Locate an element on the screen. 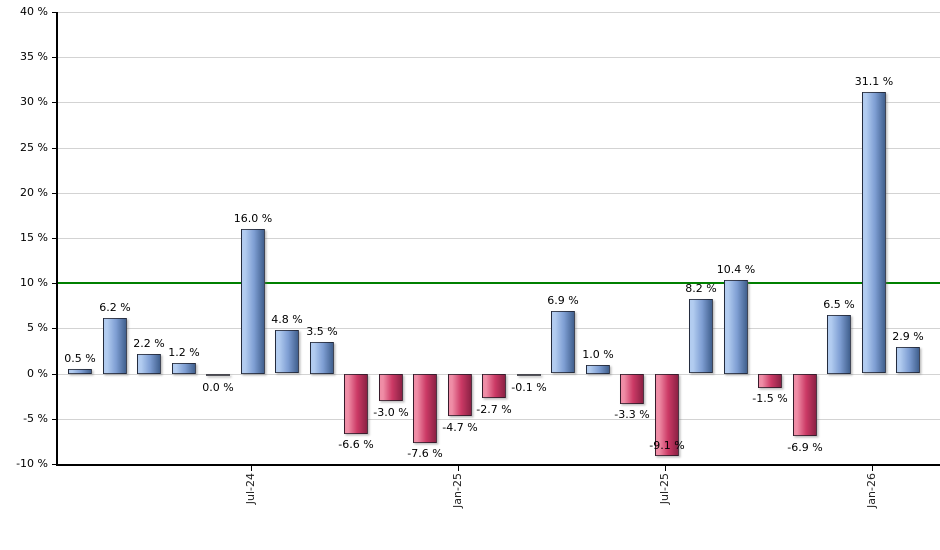 The width and height of the screenshot is (940, 550). y-tick-label: 35 % is located at coordinates (34, 56).